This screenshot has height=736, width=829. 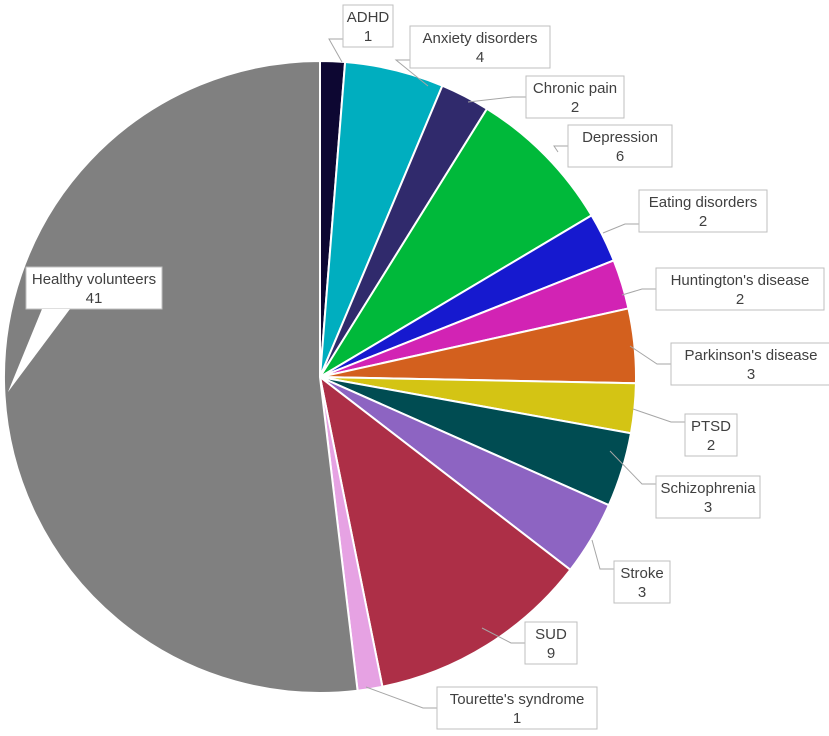 What do you see at coordinates (39, 350) in the screenshot?
I see `label-pointer` at bounding box center [39, 350].